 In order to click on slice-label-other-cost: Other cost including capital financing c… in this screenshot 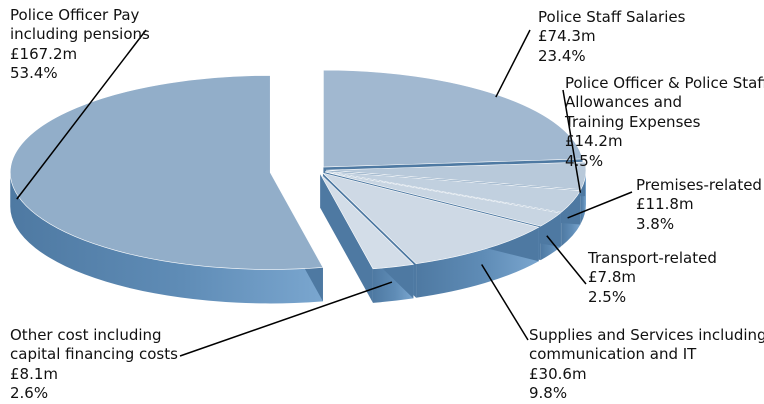, I will do `click(94, 364)`.